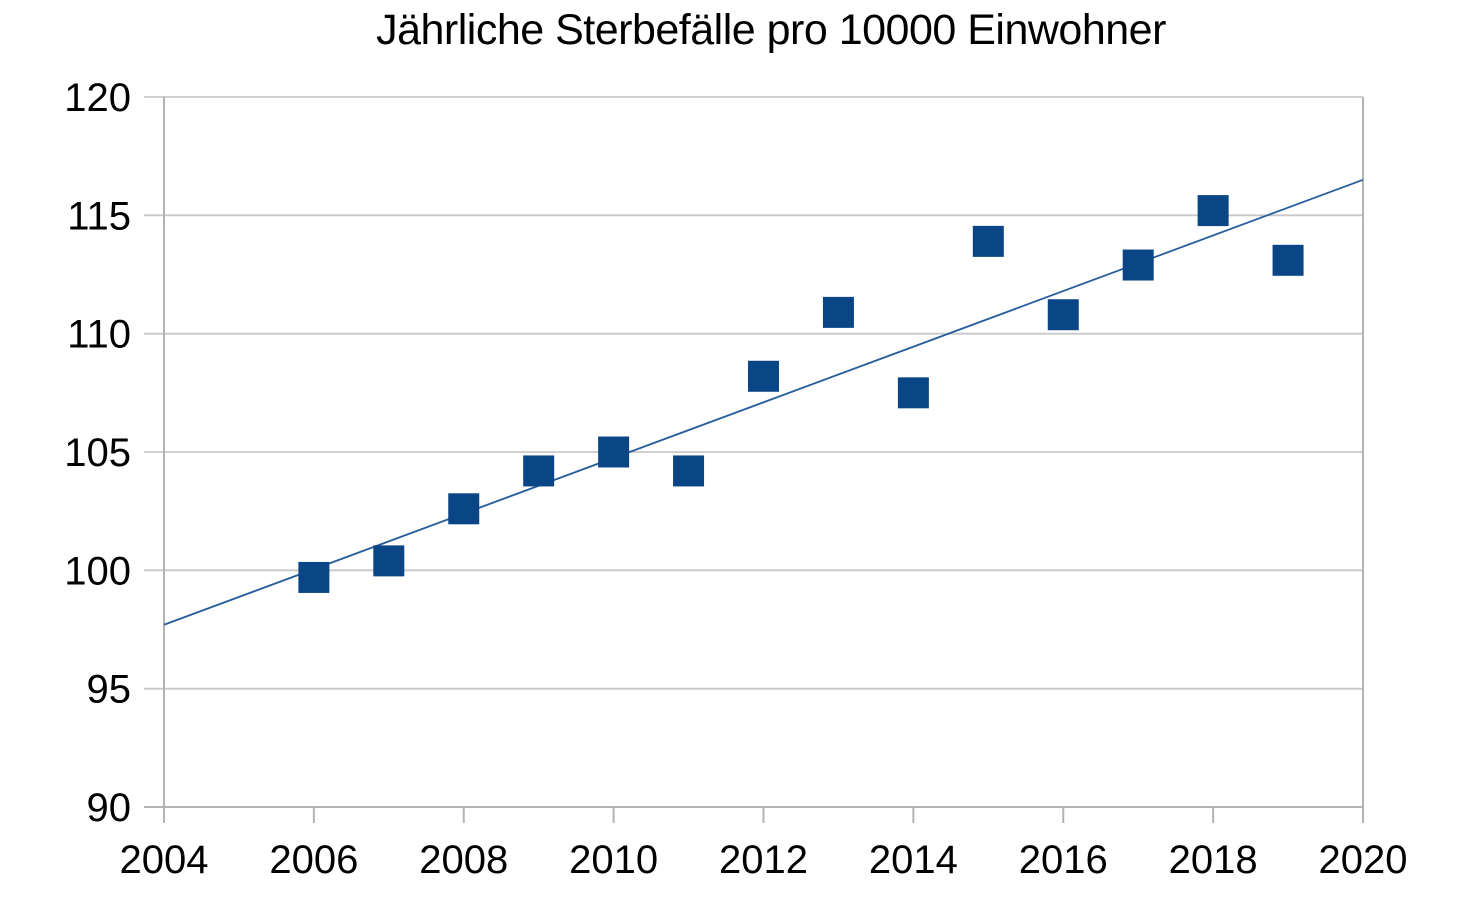 The height and width of the screenshot is (920, 1482). What do you see at coordinates (763, 860) in the screenshot?
I see `x-tick-label: 2012` at bounding box center [763, 860].